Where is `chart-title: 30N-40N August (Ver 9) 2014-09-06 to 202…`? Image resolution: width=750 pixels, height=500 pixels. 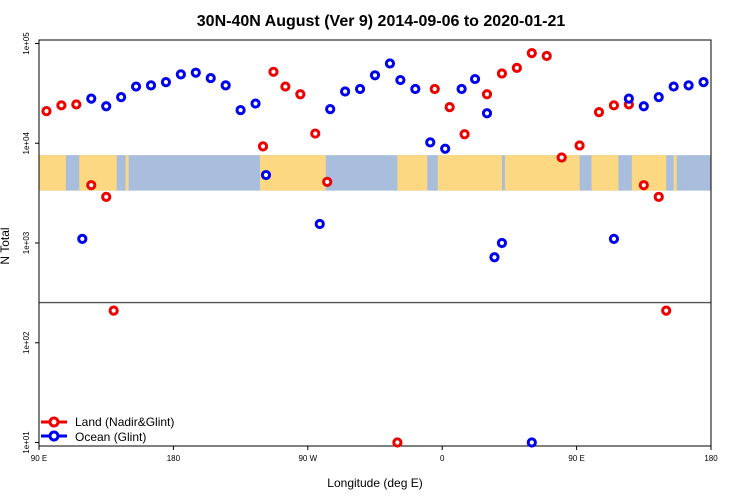
chart-title: 30N-40N August (Ver 9) 2014-09-06 to 202… is located at coordinates (381, 21).